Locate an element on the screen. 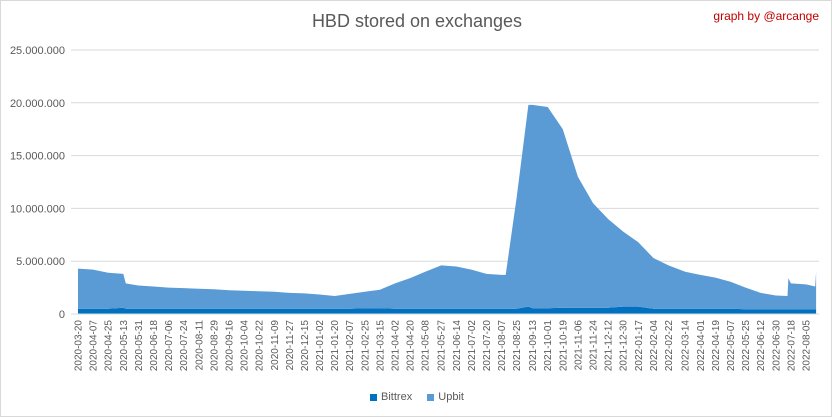 This screenshot has width=832, height=417. x-tick-label: 2021-11-24 is located at coordinates (593, 345).